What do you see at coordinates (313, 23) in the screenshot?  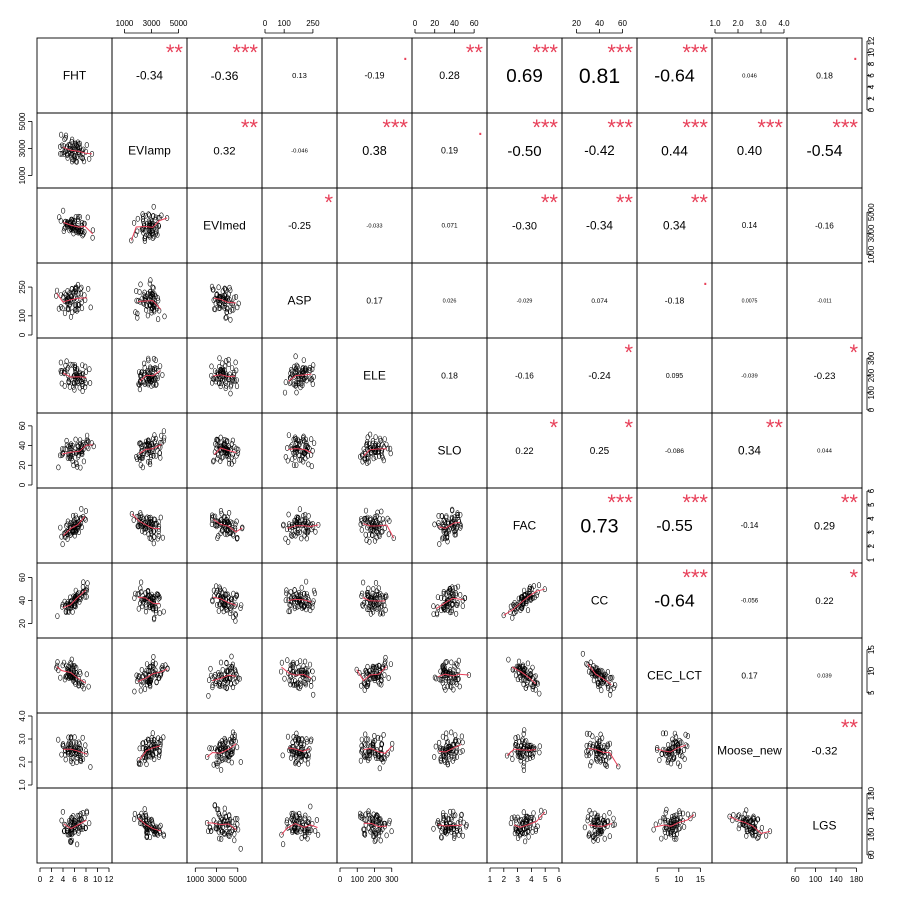 I see `tick-label: 250` at bounding box center [313, 23].